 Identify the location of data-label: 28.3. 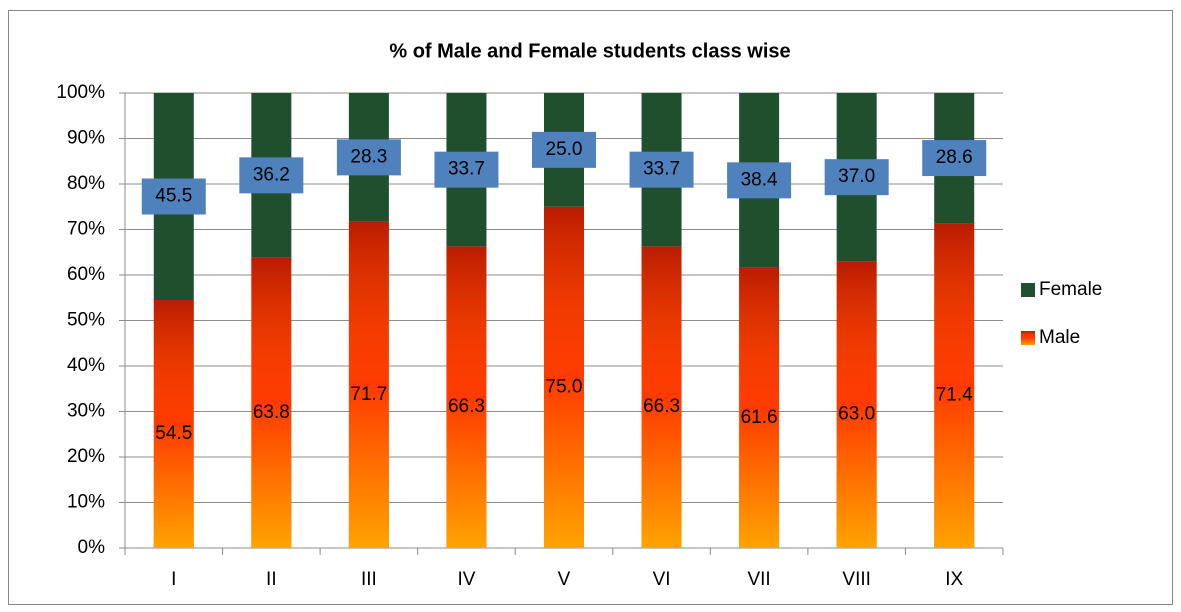
(368, 156).